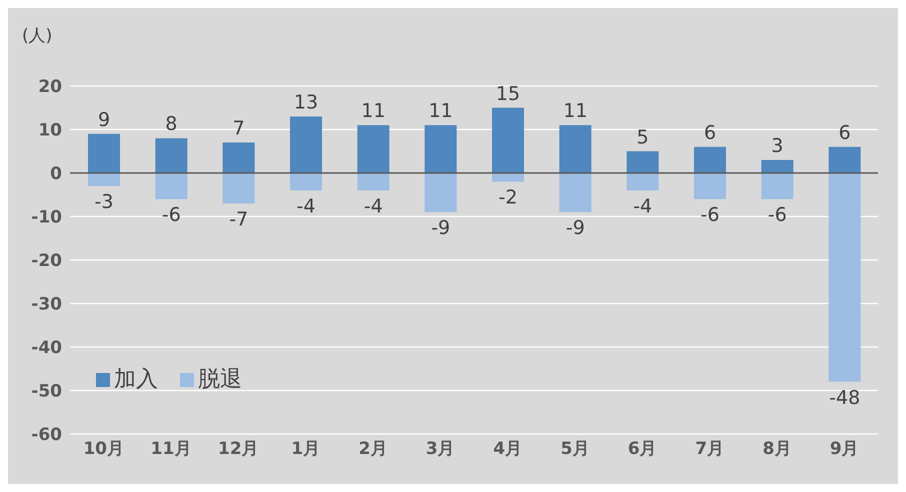  What do you see at coordinates (104, 119) in the screenshot?
I see `data-label: 9` at bounding box center [104, 119].